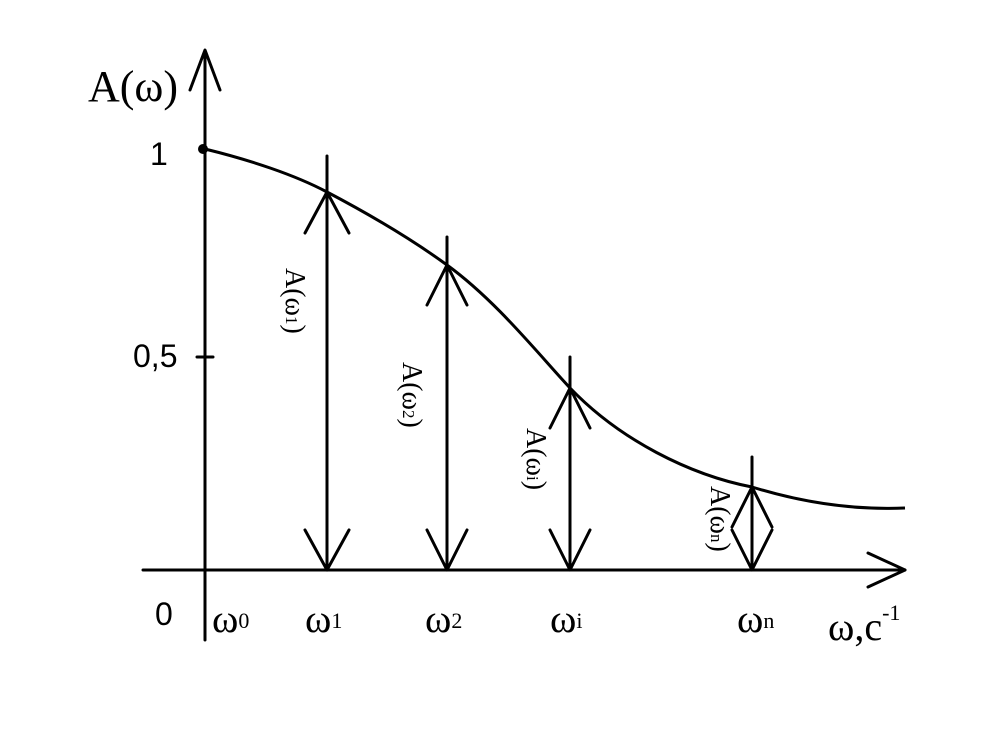 This screenshot has height=733, width=1003. I want to click on omega-subscript: 1, so click(336, 620).